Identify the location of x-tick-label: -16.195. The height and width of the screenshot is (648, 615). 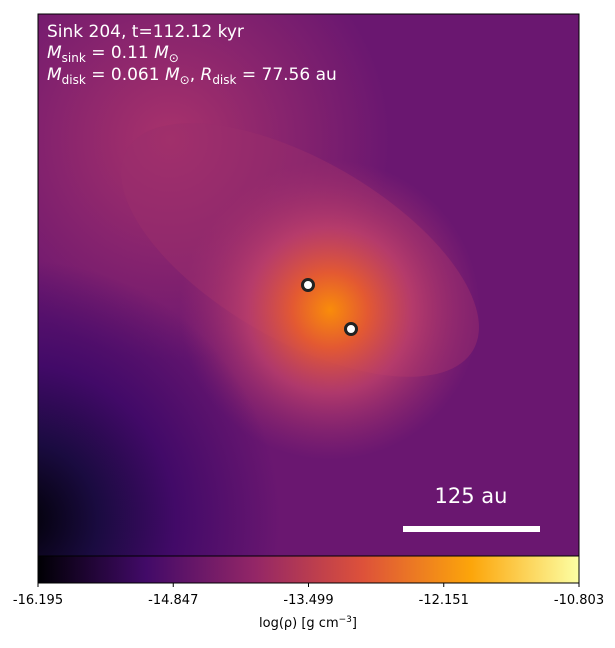
(38, 600).